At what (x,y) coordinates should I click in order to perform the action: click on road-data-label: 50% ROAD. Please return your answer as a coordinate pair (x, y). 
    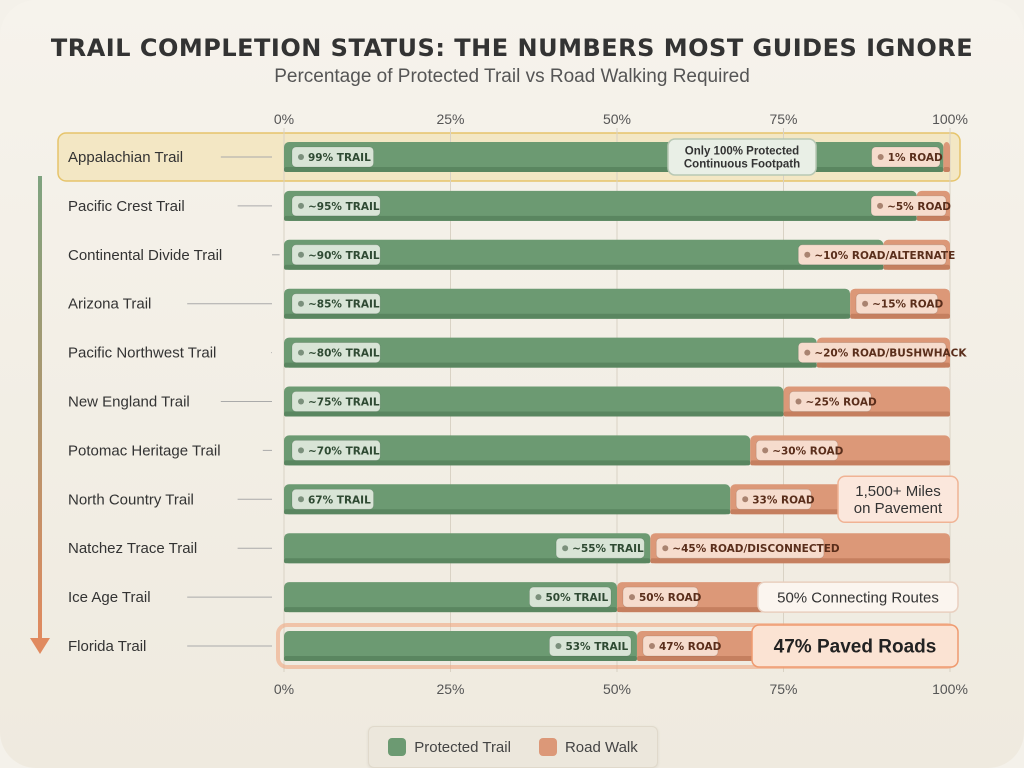
    Looking at the image, I should click on (670, 598).